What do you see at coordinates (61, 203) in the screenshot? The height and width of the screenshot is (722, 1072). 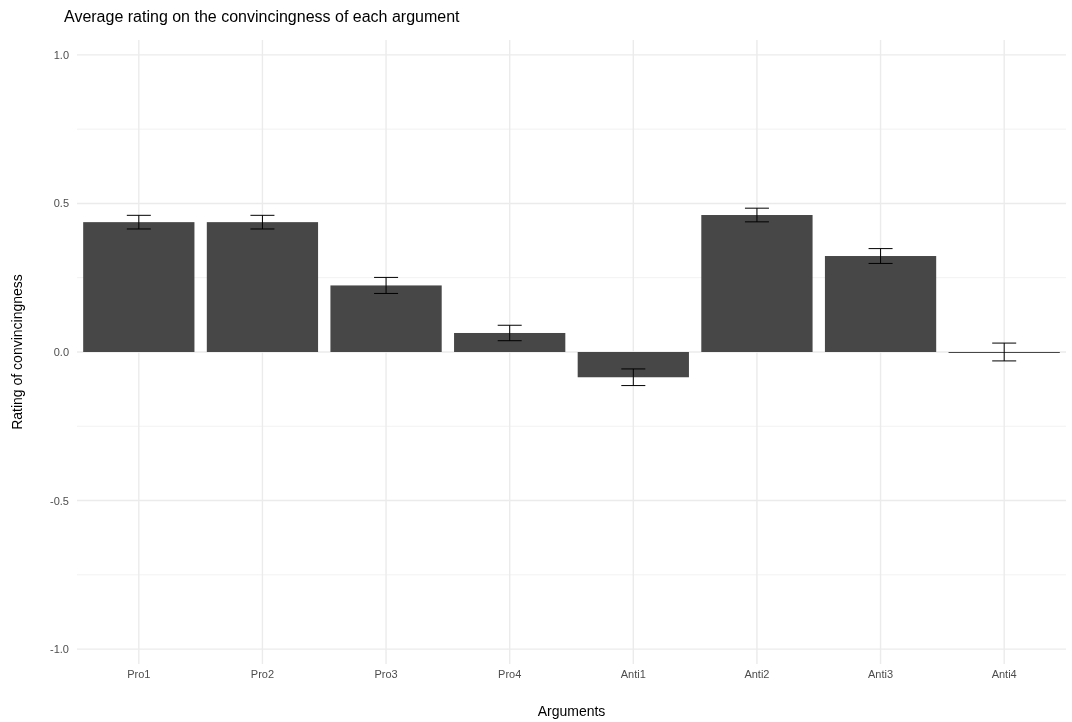 I see `y-tick-label: 0.5` at bounding box center [61, 203].